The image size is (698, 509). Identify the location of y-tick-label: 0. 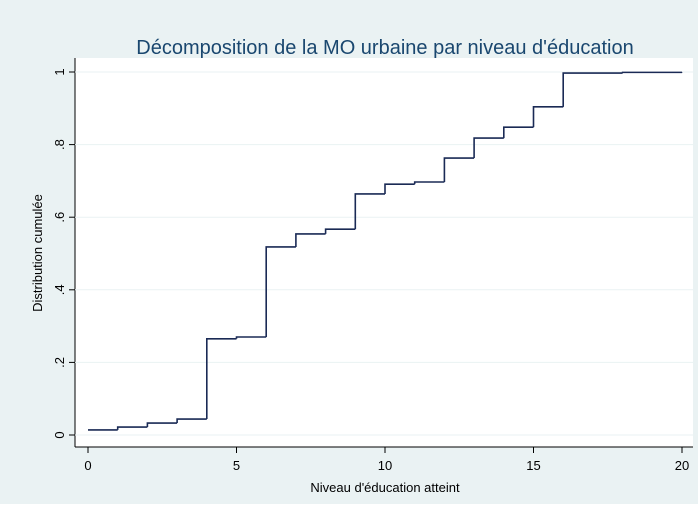
(59, 434).